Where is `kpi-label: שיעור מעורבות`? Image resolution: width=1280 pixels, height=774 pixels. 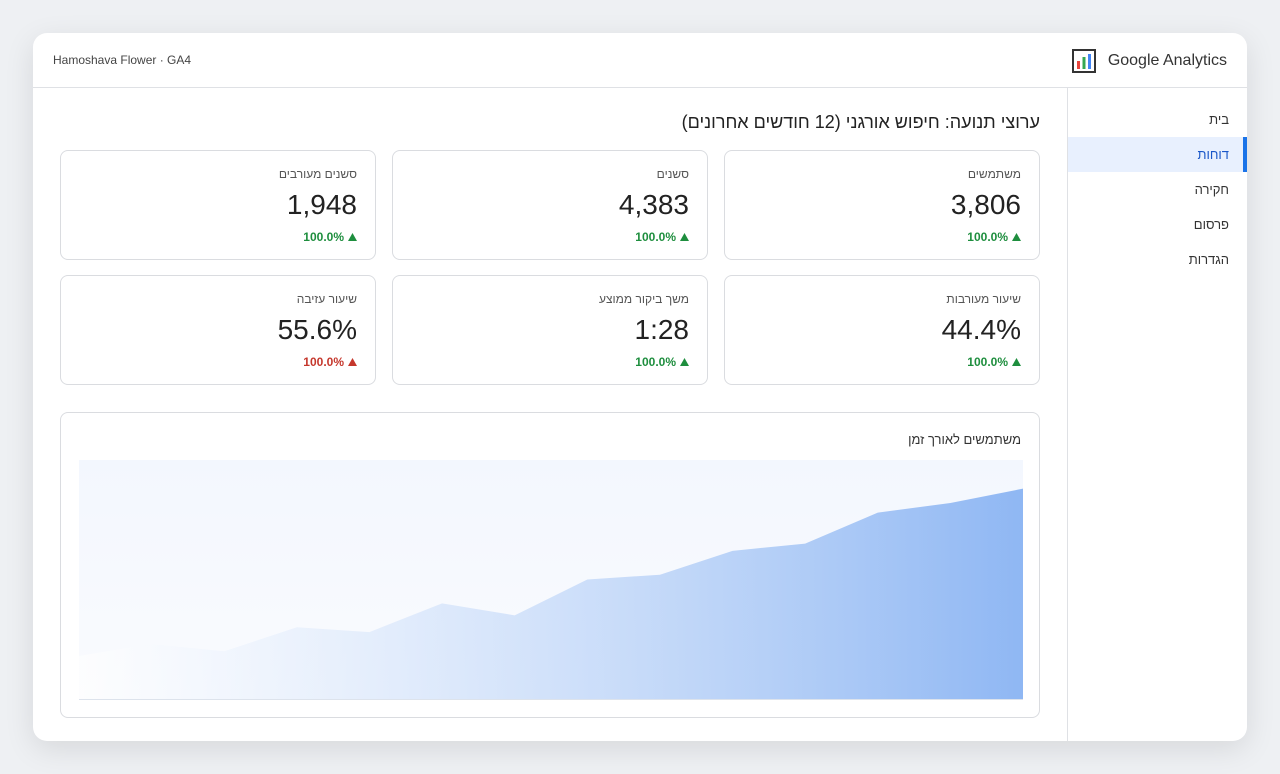
kpi-label: שיעור מעורבות is located at coordinates (983, 299).